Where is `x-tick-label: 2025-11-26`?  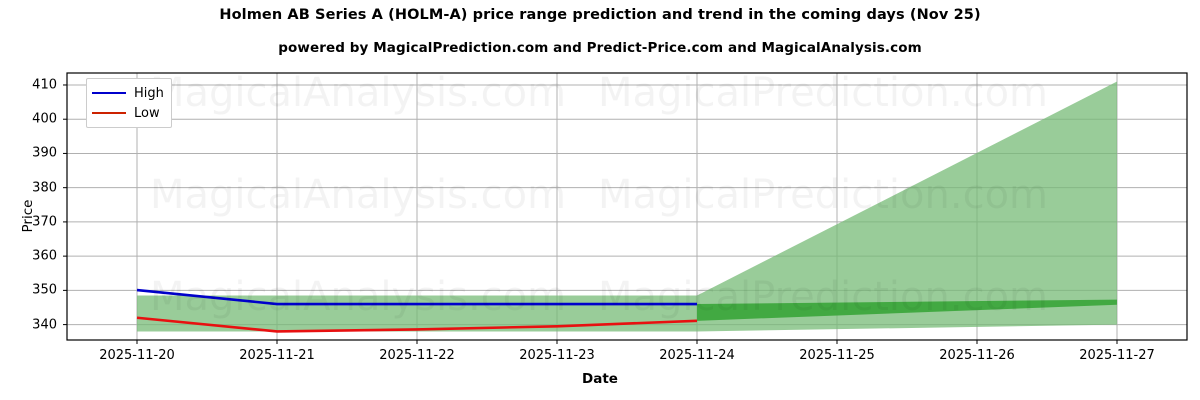
x-tick-label: 2025-11-26 is located at coordinates (977, 355).